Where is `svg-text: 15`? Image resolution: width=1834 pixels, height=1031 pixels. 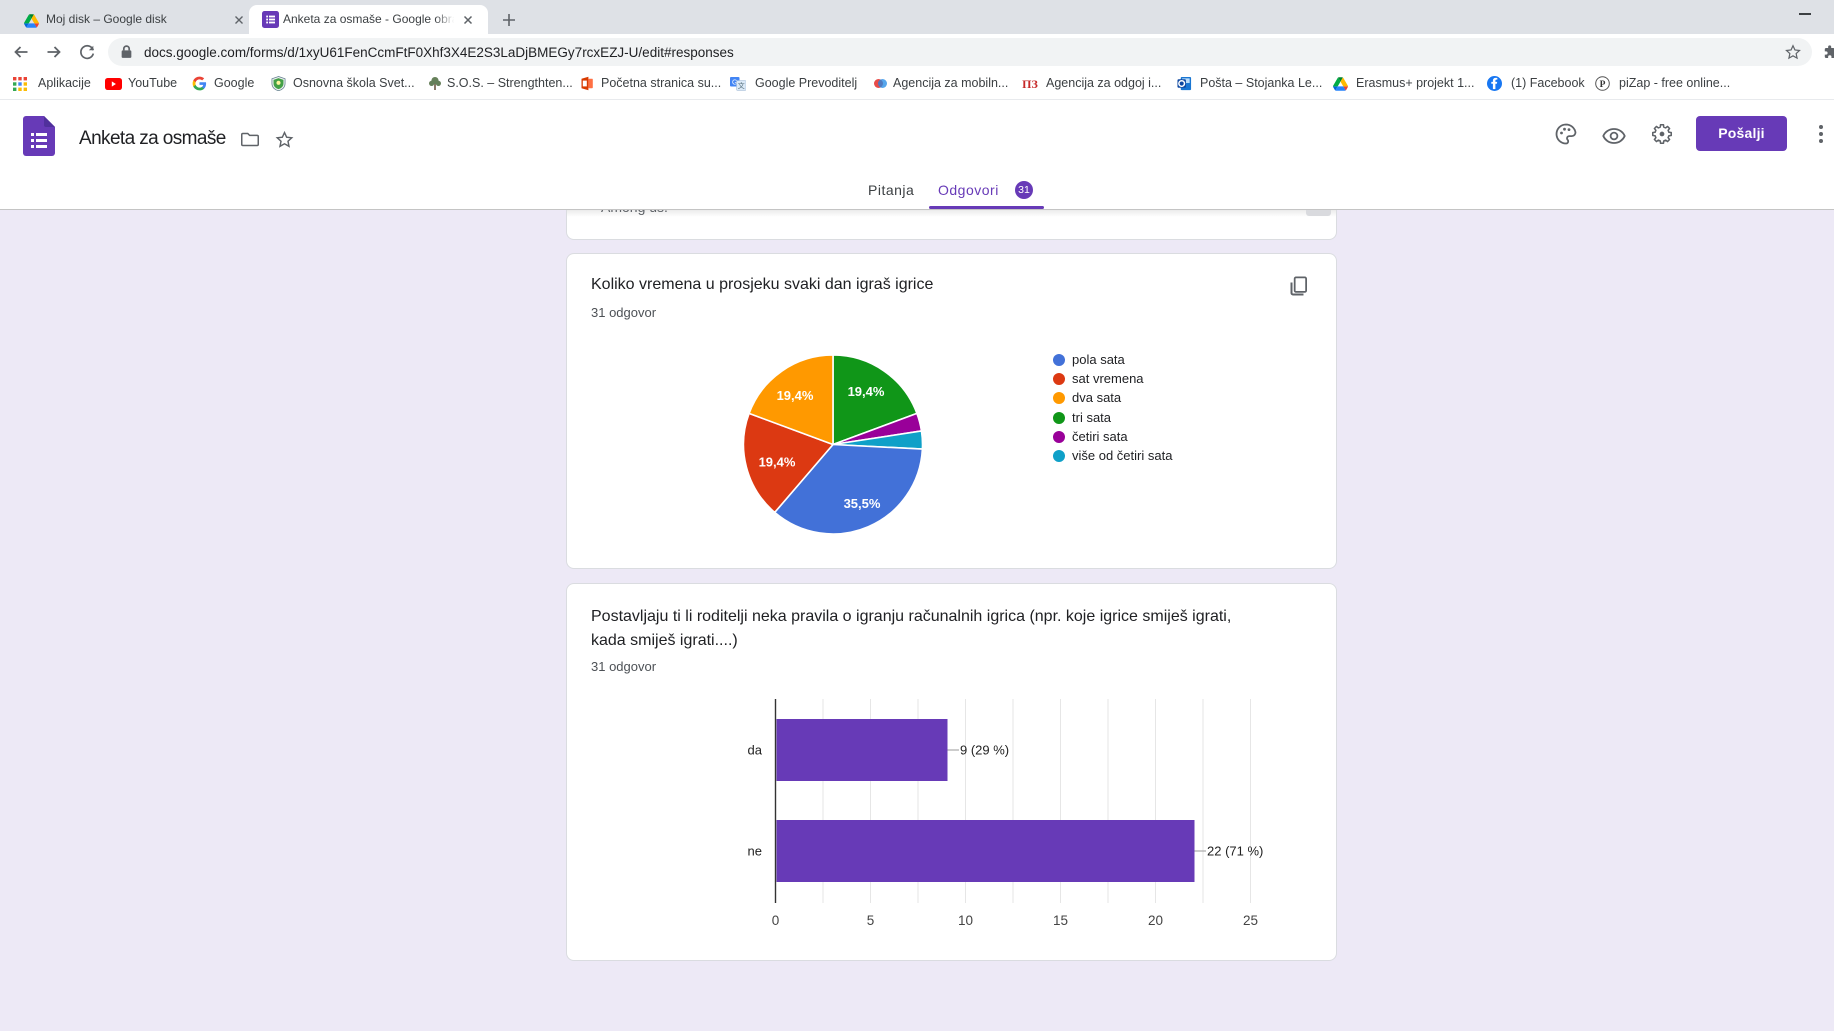 svg-text: 15 is located at coordinates (1060, 920).